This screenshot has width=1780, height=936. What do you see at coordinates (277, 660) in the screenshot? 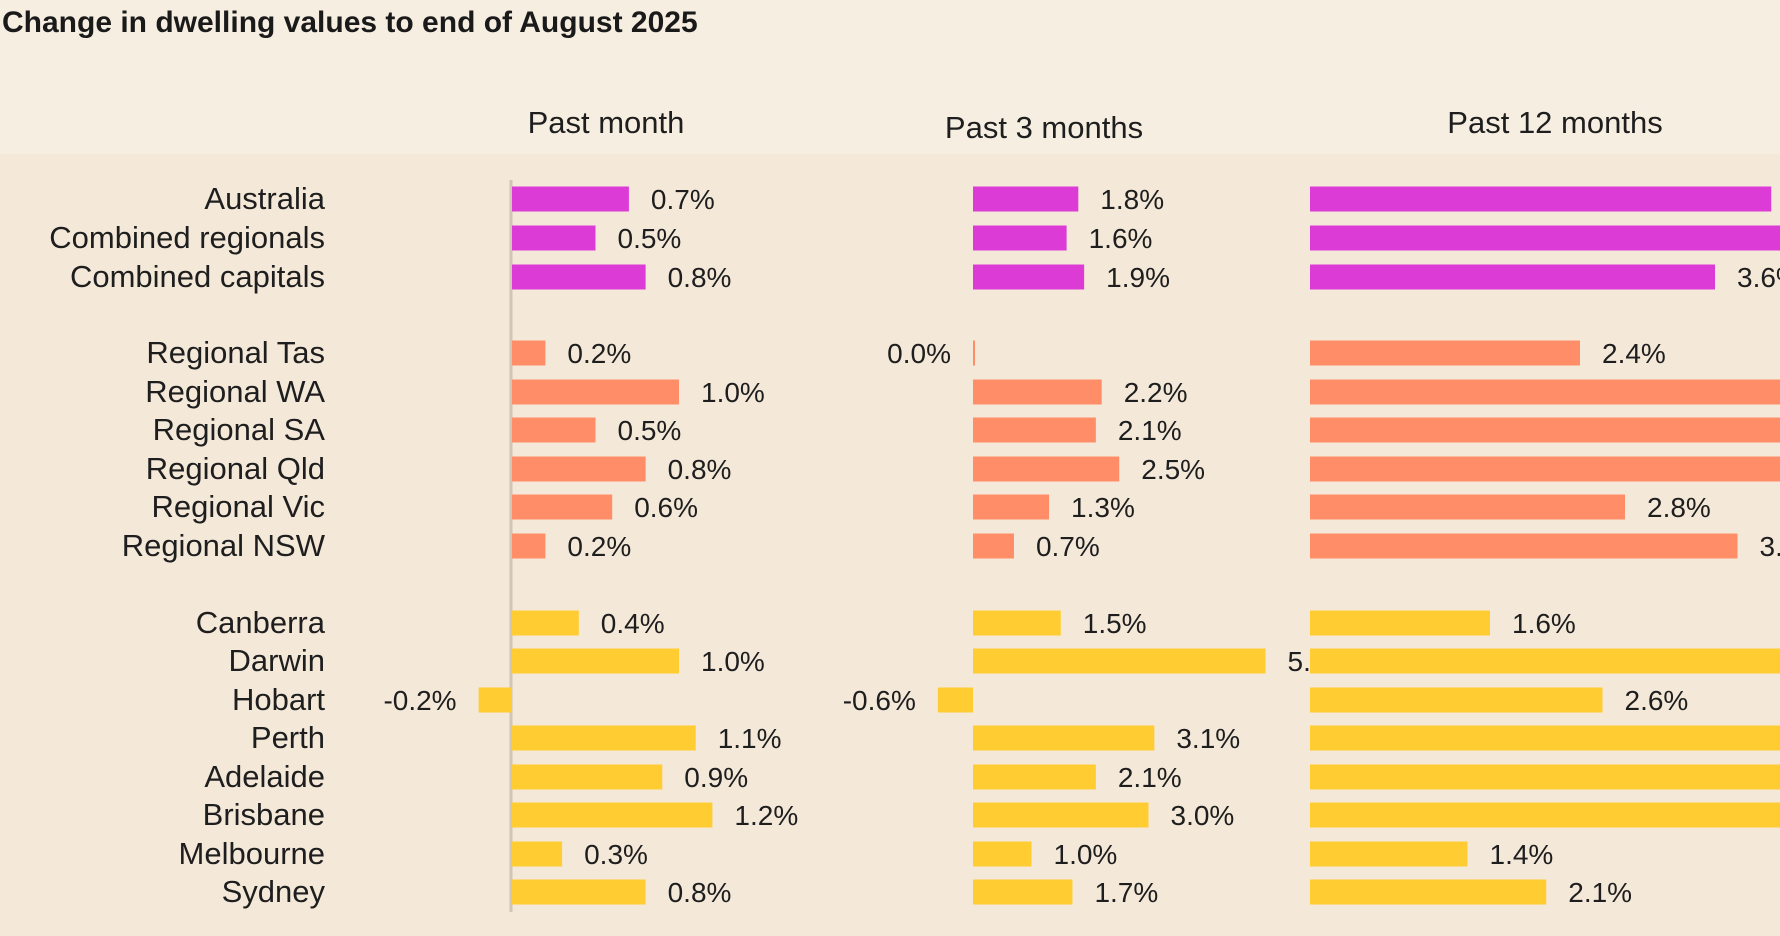
I see `category-label: Darwin` at bounding box center [277, 660].